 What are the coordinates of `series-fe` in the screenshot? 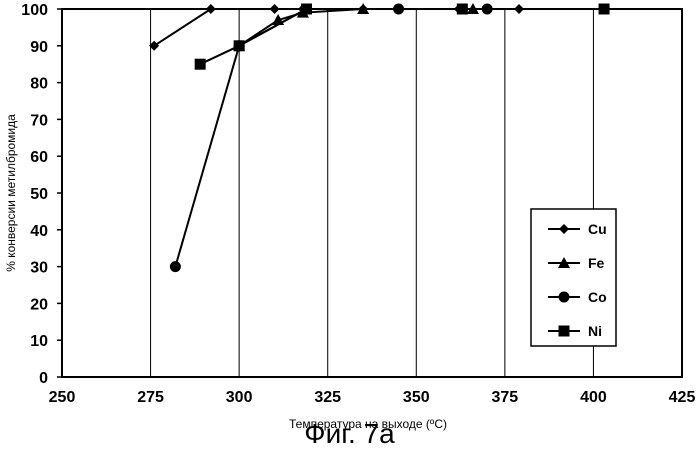 It's located at (356, 27).